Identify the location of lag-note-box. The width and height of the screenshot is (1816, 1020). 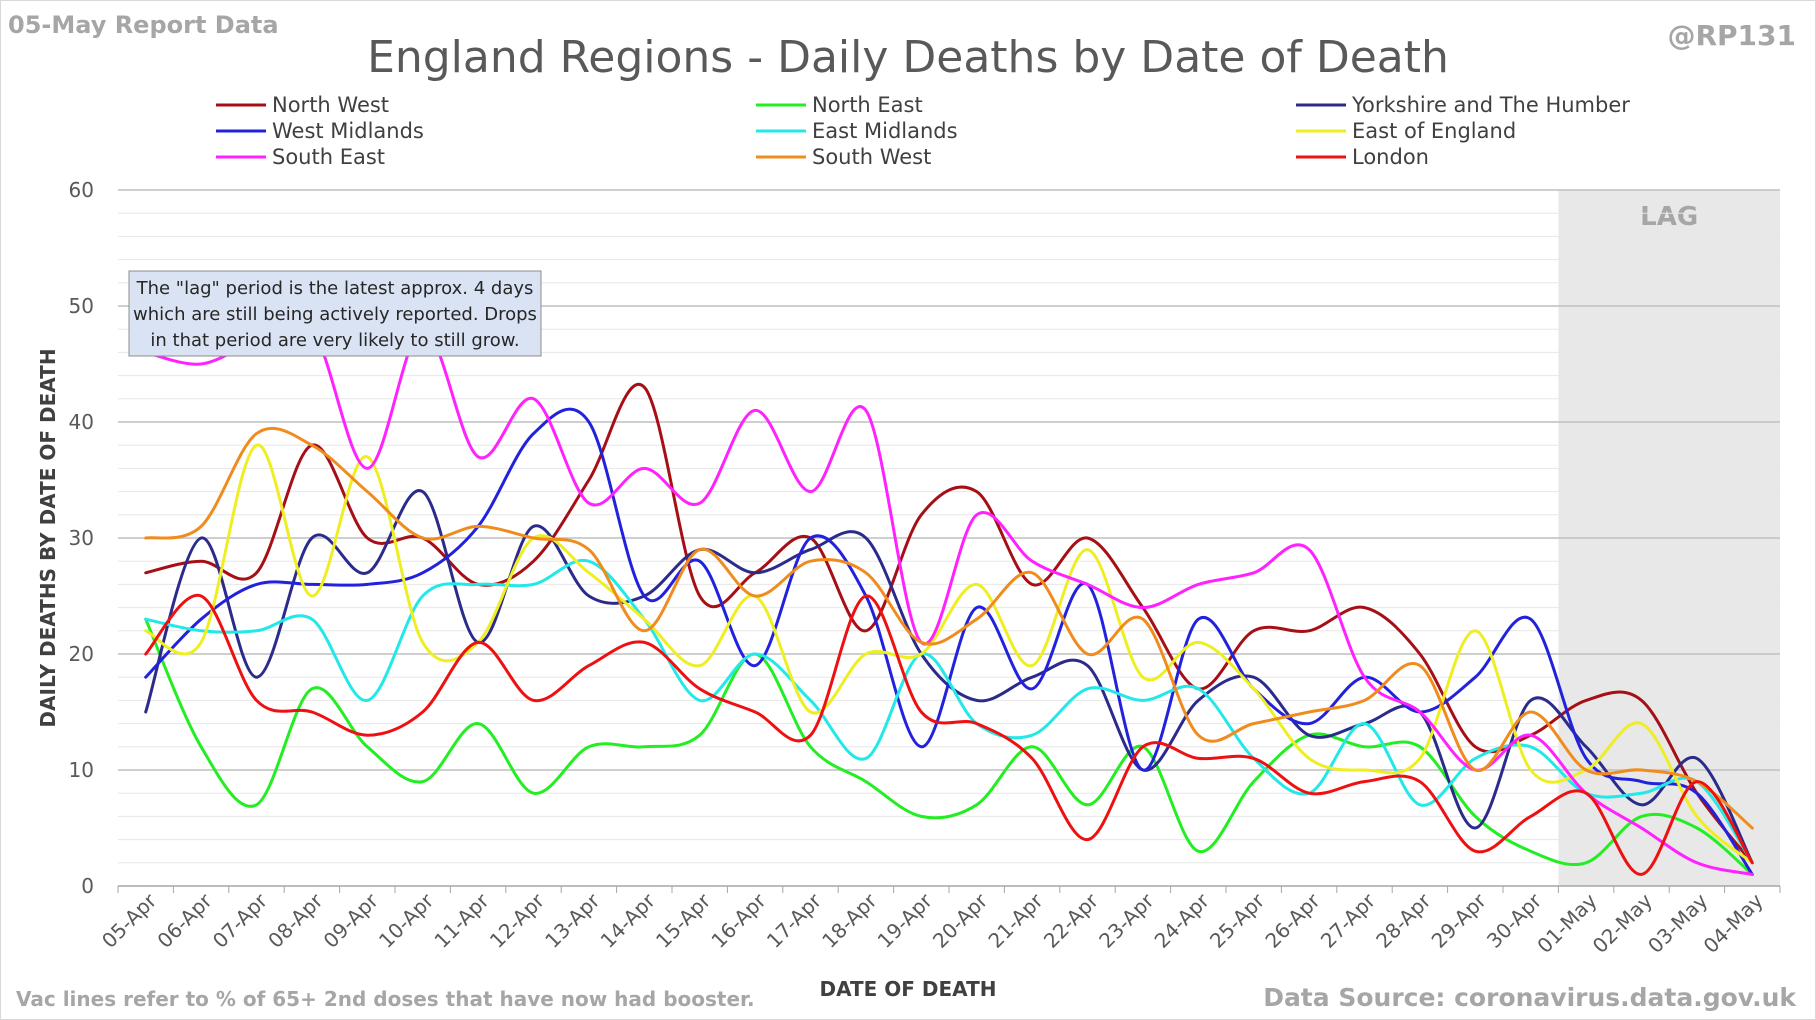
(335, 313).